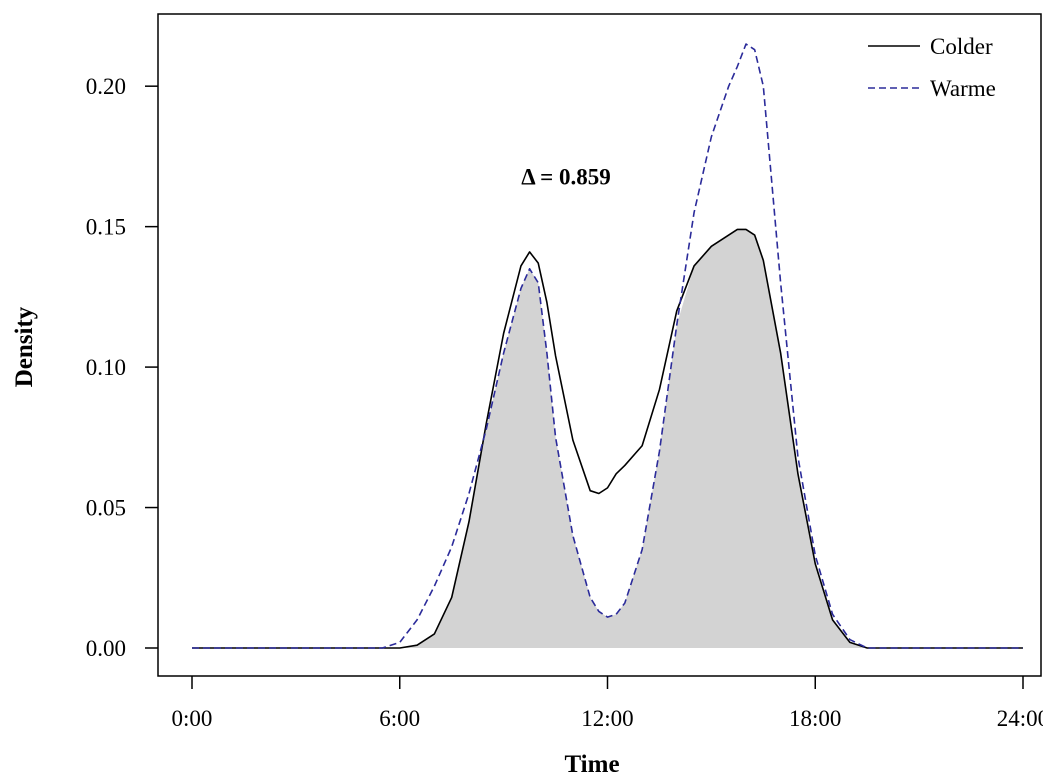 This screenshot has width=1043, height=783. I want to click on x-axis-title: Time, so click(591, 764).